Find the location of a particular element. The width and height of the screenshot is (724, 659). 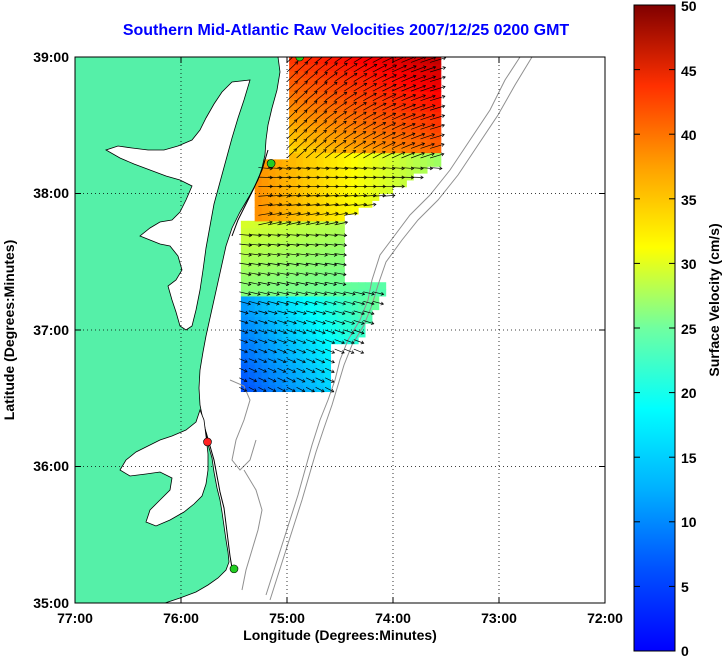

colorbar-tick-label: 30 is located at coordinates (689, 264).